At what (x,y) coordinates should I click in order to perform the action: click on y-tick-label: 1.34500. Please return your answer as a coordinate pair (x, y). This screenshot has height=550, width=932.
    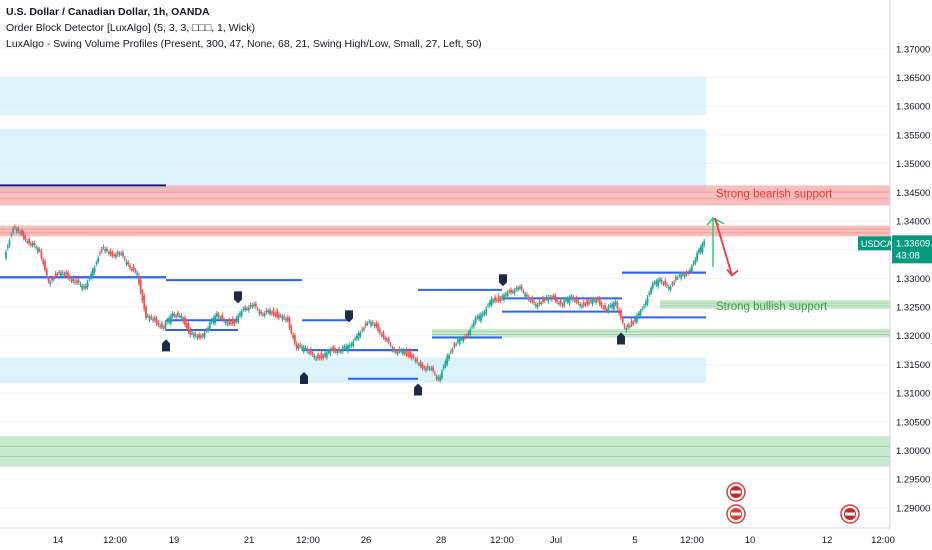
    Looking at the image, I should click on (913, 193).